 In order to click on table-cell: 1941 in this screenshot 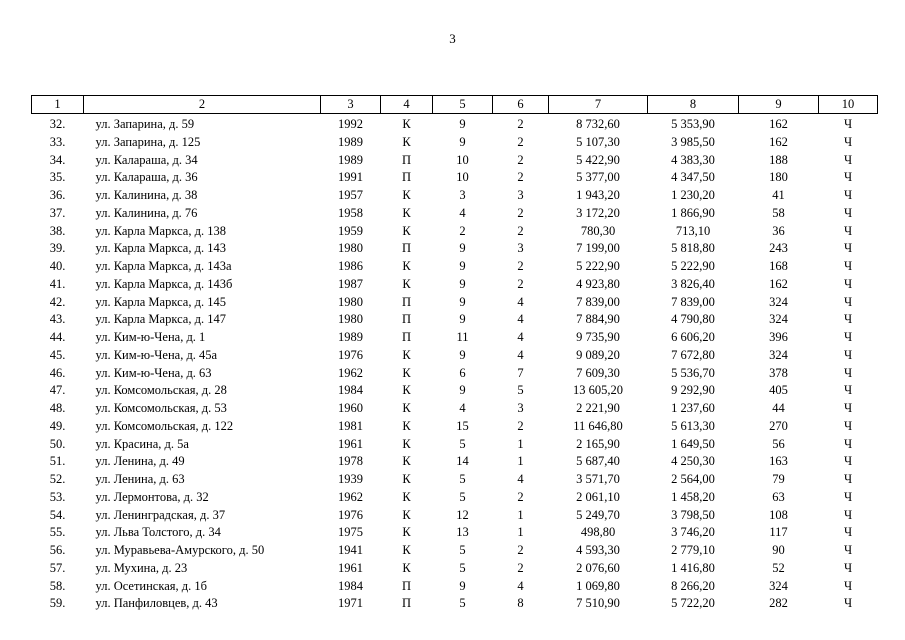, I will do `click(350, 550)`.